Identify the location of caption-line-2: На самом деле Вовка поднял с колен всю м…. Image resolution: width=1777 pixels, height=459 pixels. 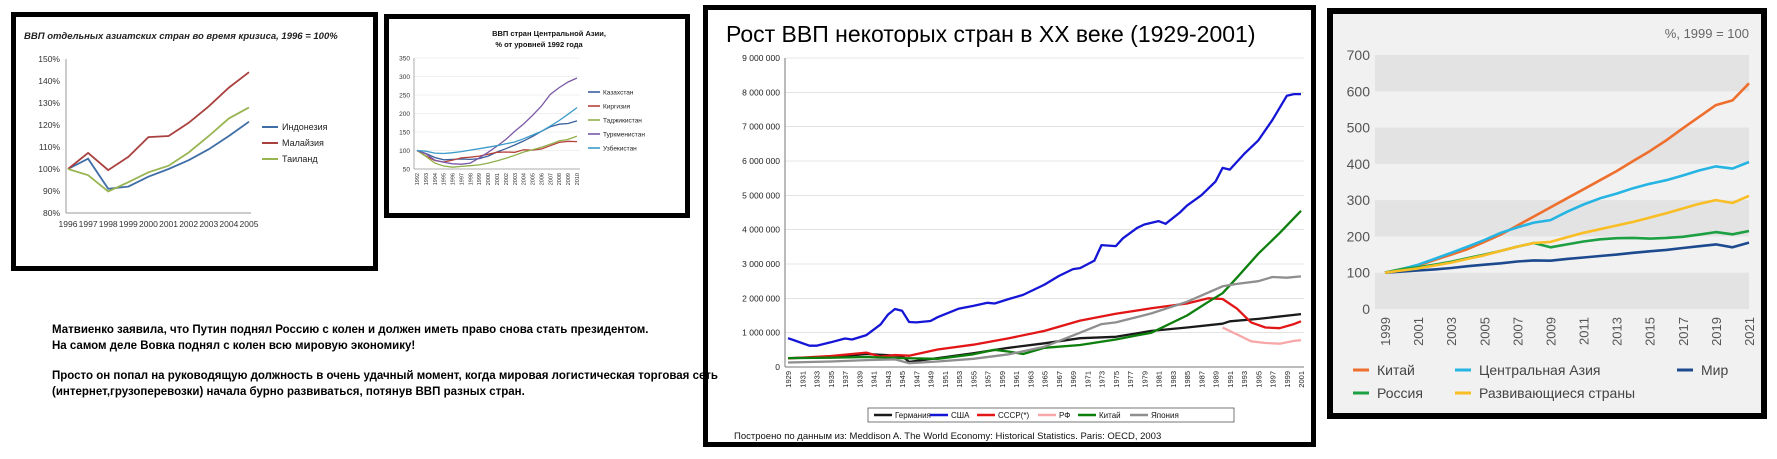
(234, 346).